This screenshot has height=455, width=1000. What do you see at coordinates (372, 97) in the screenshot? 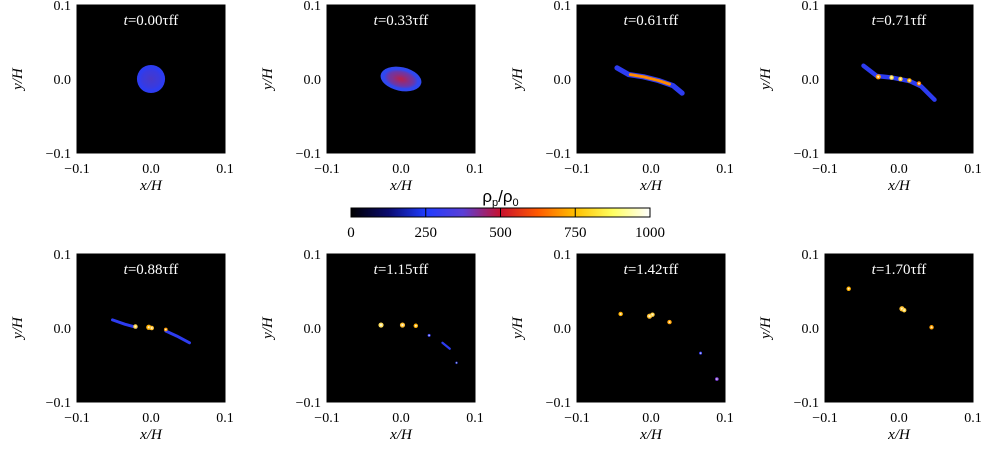
I see `panel-2: t=0.33τff −0.1 0.0 0.1 0.1 0.0 −0.1 x/H y/H` at bounding box center [372, 97].